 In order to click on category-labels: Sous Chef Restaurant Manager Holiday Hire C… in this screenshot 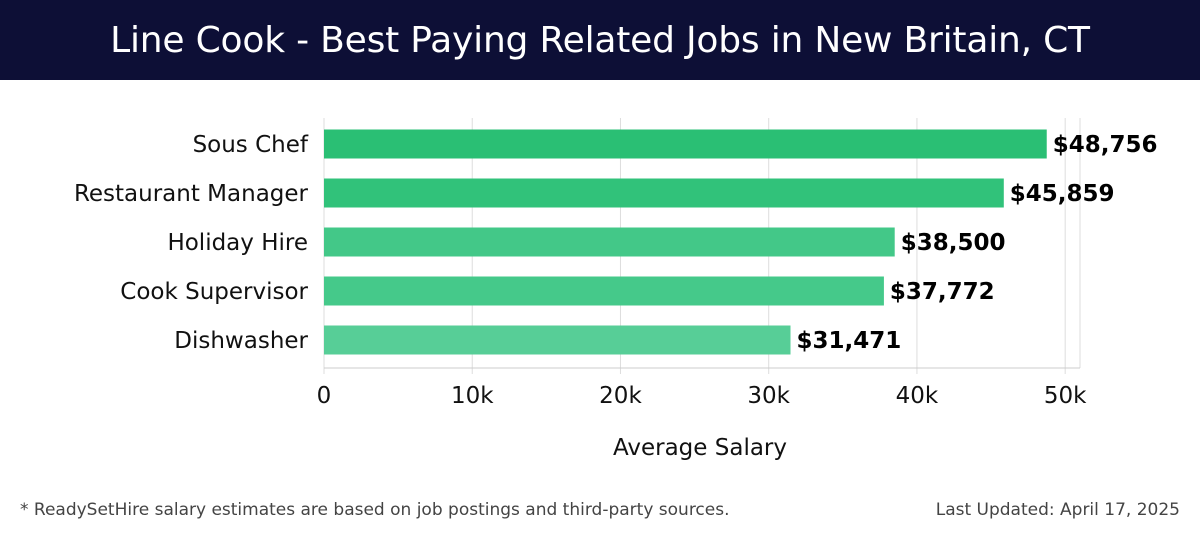, I will do `click(191, 243)`.